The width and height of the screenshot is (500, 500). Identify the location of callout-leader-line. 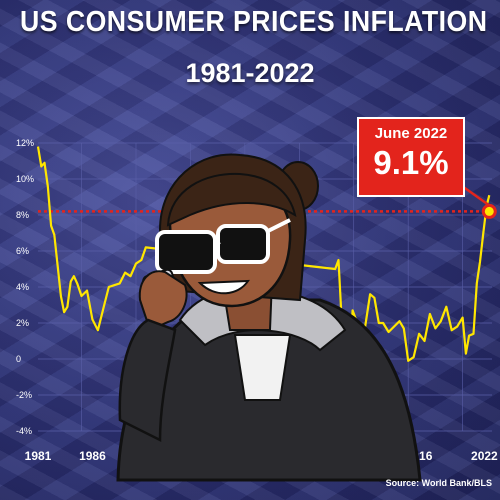
(476, 195).